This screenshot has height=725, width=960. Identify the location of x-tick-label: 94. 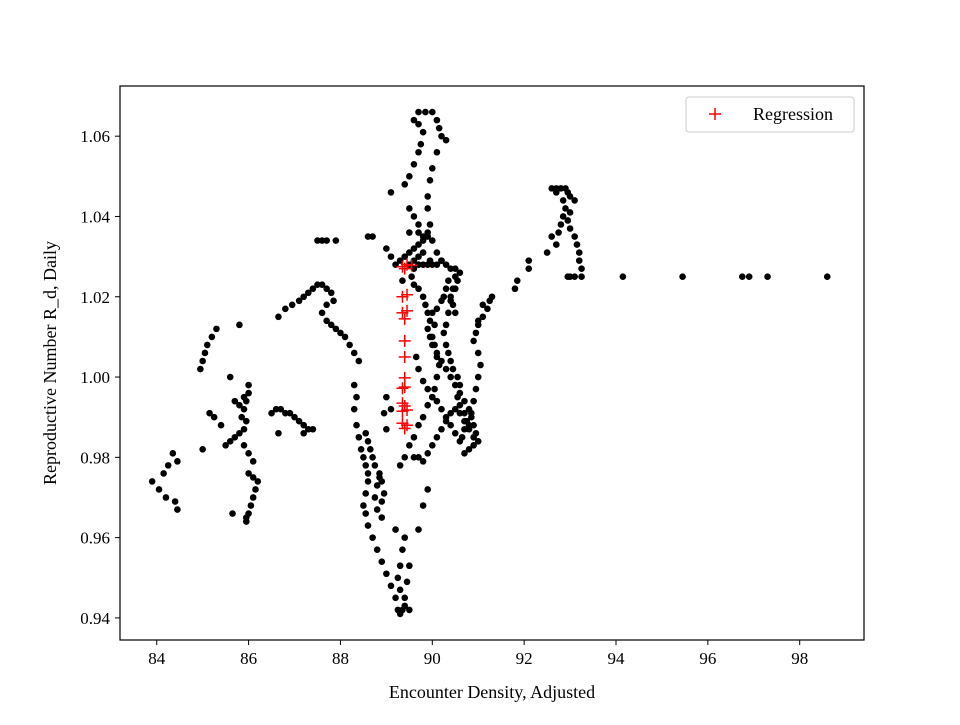
(617, 658).